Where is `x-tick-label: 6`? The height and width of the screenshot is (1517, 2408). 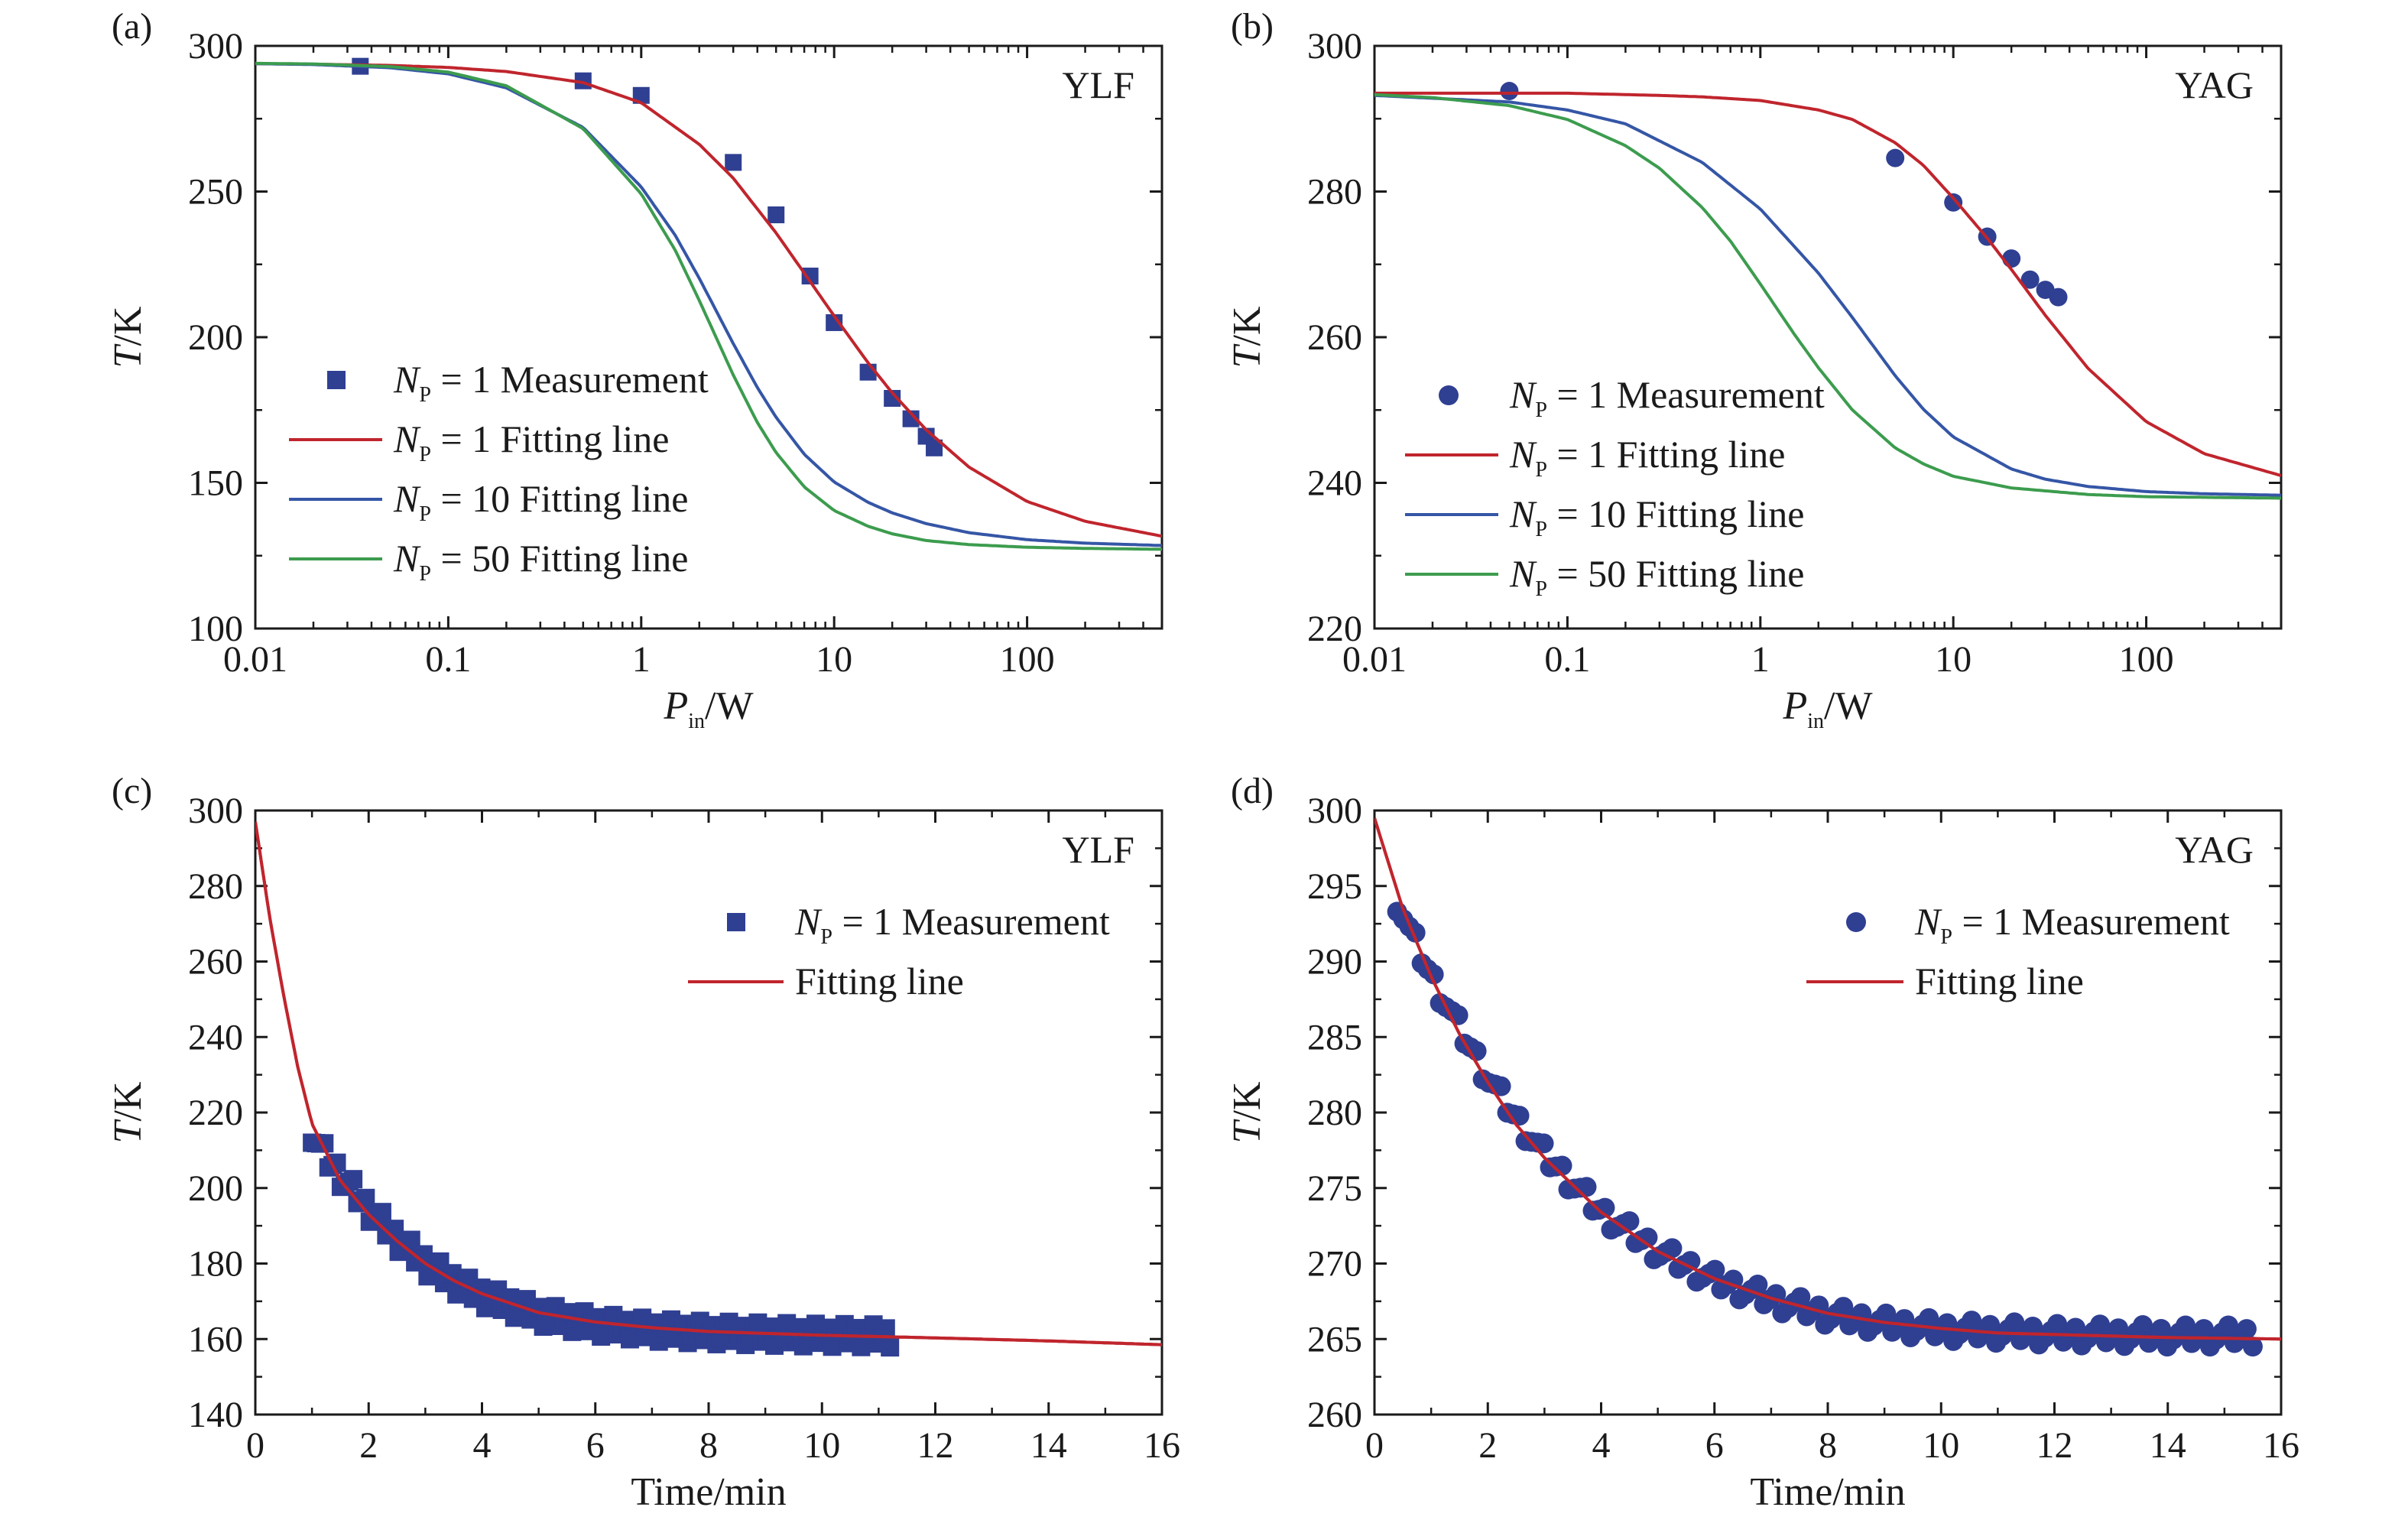 x-tick-label: 6 is located at coordinates (1715, 1445).